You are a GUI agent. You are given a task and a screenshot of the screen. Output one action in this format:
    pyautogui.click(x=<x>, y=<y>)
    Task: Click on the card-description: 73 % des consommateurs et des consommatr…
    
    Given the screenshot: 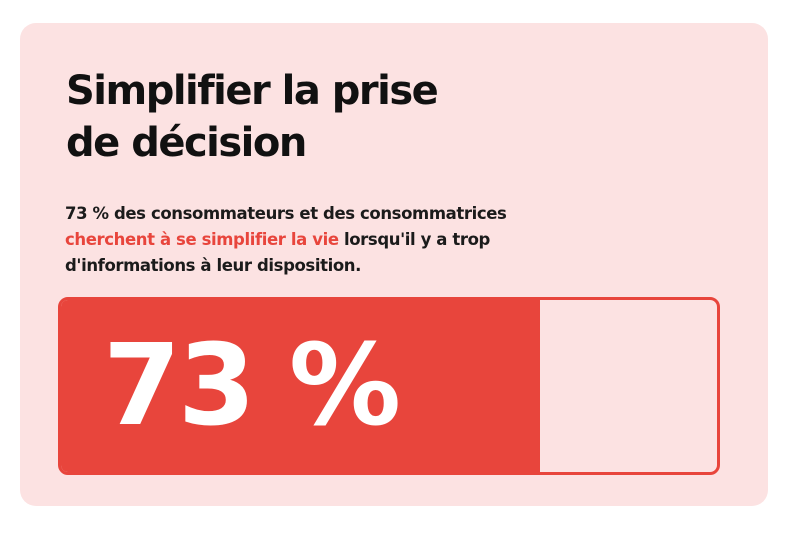 What is the action you would take?
    pyautogui.click(x=286, y=240)
    